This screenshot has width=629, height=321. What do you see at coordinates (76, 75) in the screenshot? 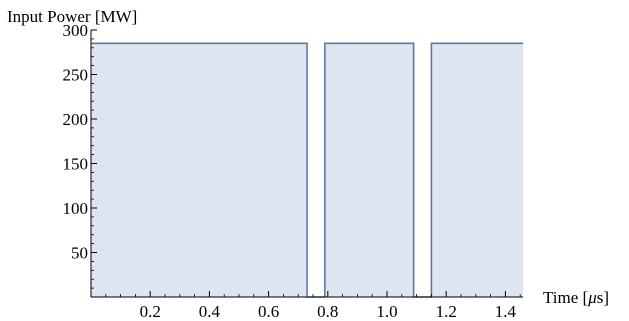
I see `y-tick-label: 250` at bounding box center [76, 75].